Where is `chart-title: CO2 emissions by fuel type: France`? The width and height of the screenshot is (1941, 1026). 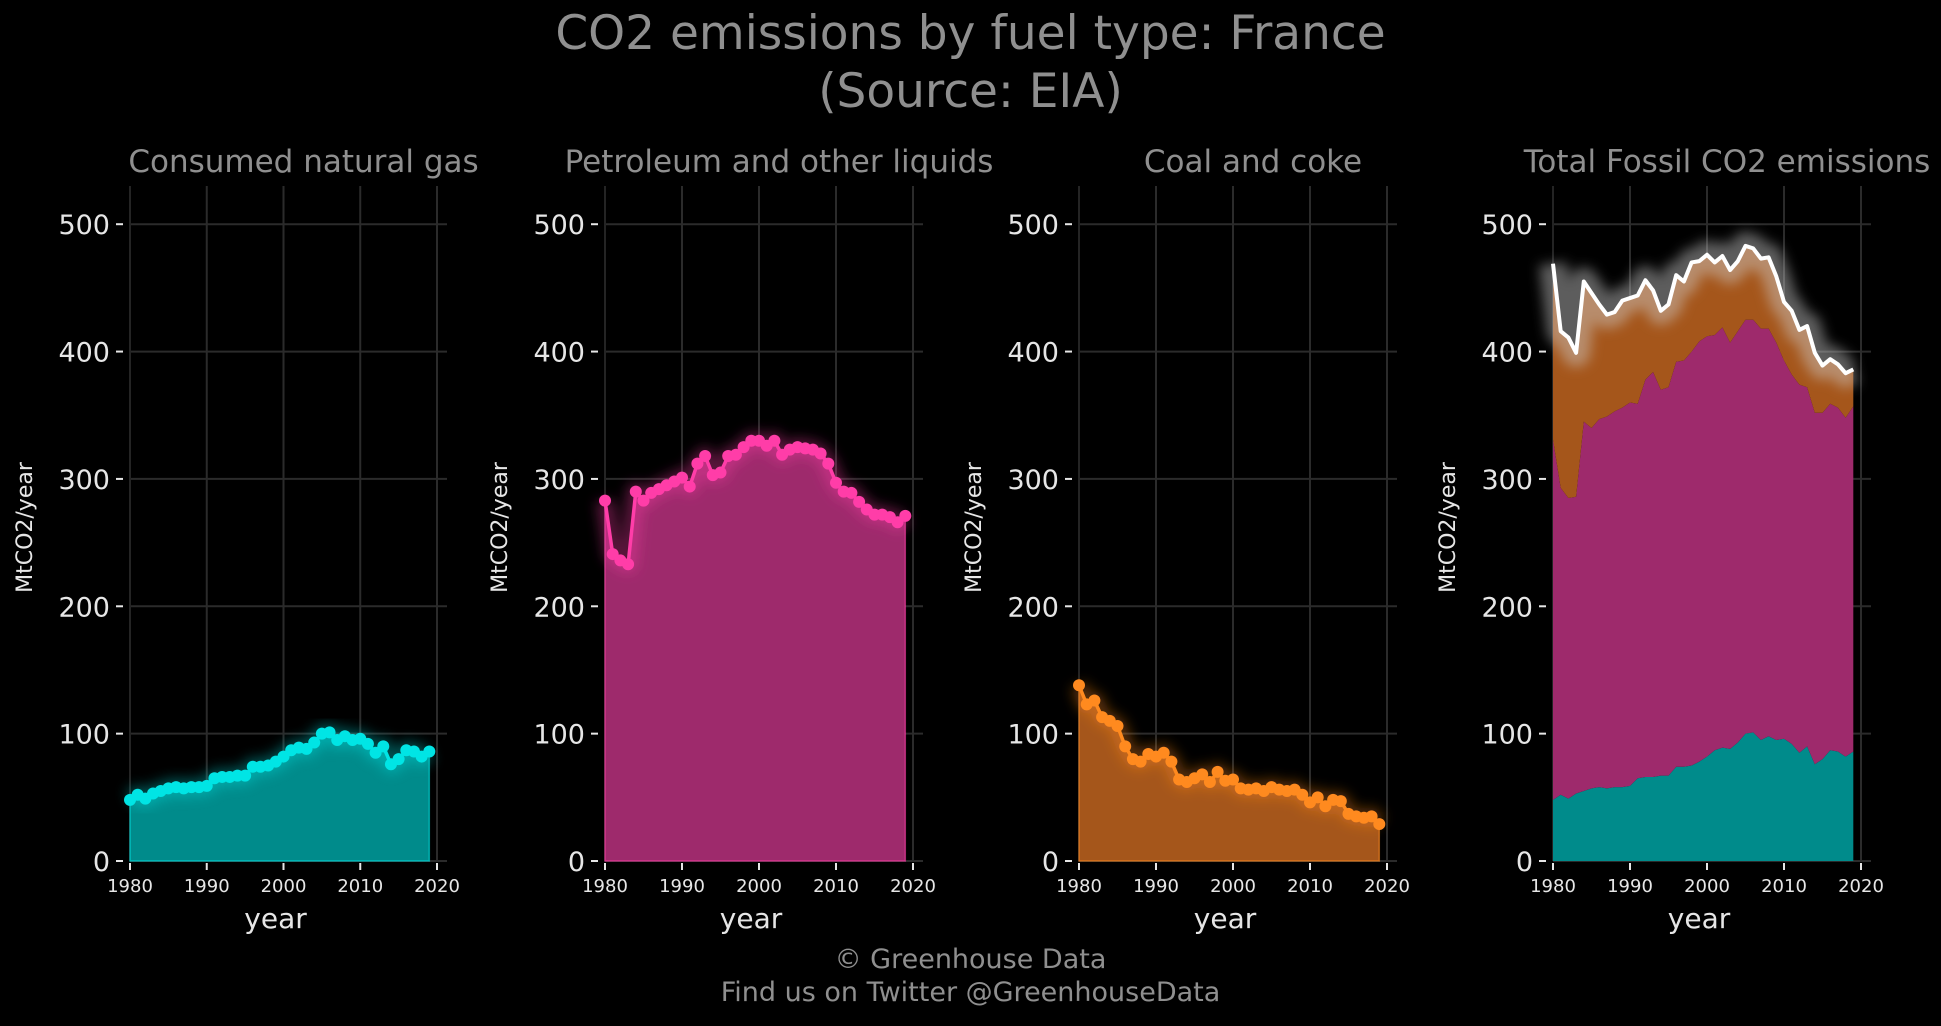 chart-title: CO2 emissions by fuel type: France is located at coordinates (970, 33).